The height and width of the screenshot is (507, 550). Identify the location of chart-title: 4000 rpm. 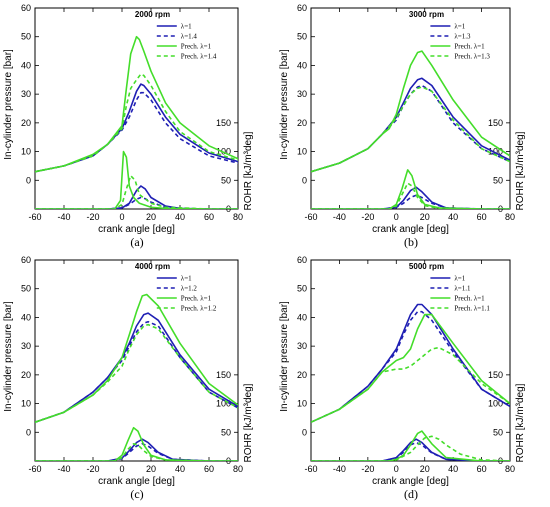
(152, 266).